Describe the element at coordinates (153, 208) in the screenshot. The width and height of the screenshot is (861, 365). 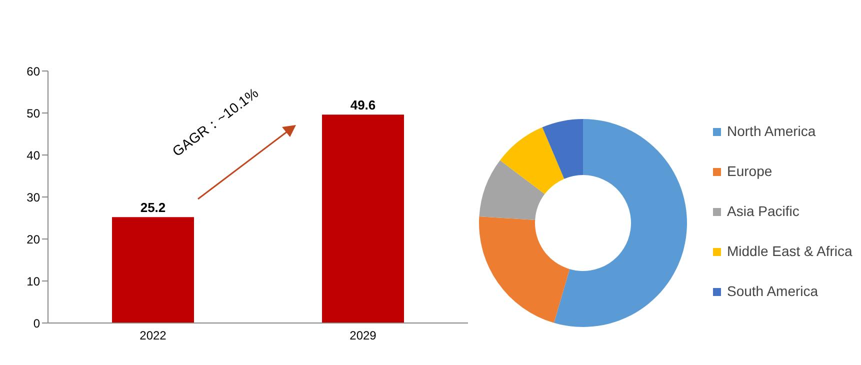
I see `data-label: 25.2` at that location.